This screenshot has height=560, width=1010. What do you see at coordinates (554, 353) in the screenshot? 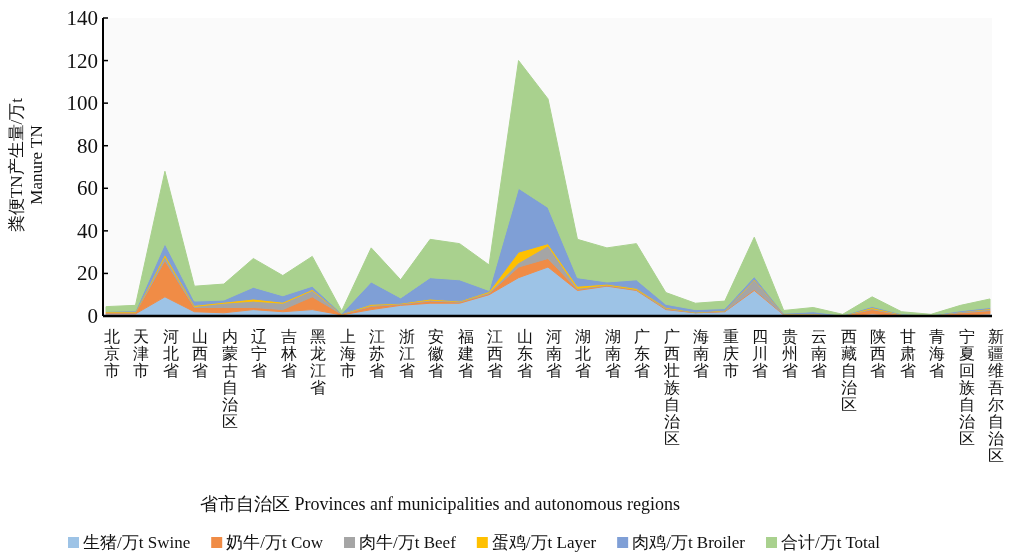
I see `x-tick-label: 河南省` at bounding box center [554, 353].